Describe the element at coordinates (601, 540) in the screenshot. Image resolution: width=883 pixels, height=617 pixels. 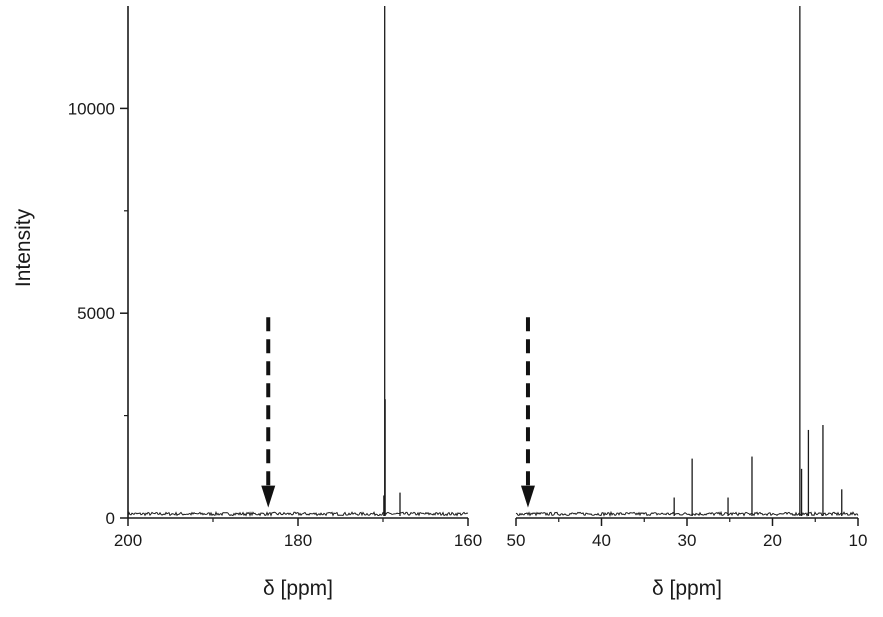
I see `x-tick-label-1-1: 40` at that location.